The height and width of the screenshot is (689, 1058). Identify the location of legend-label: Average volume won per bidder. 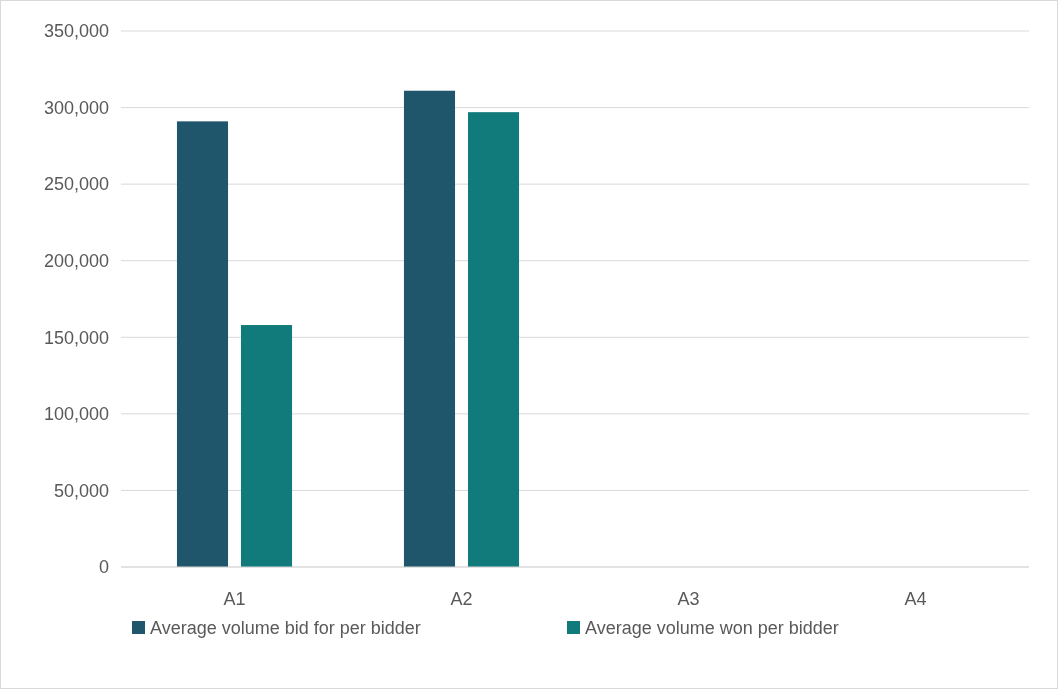
(712, 628).